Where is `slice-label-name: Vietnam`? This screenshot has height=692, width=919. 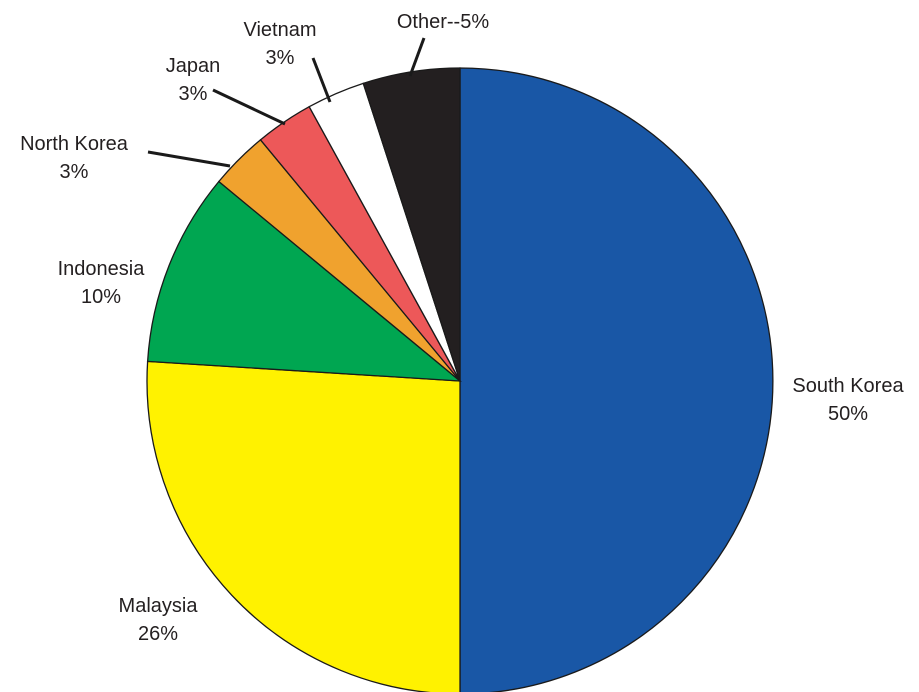 slice-label-name: Vietnam is located at coordinates (279, 30).